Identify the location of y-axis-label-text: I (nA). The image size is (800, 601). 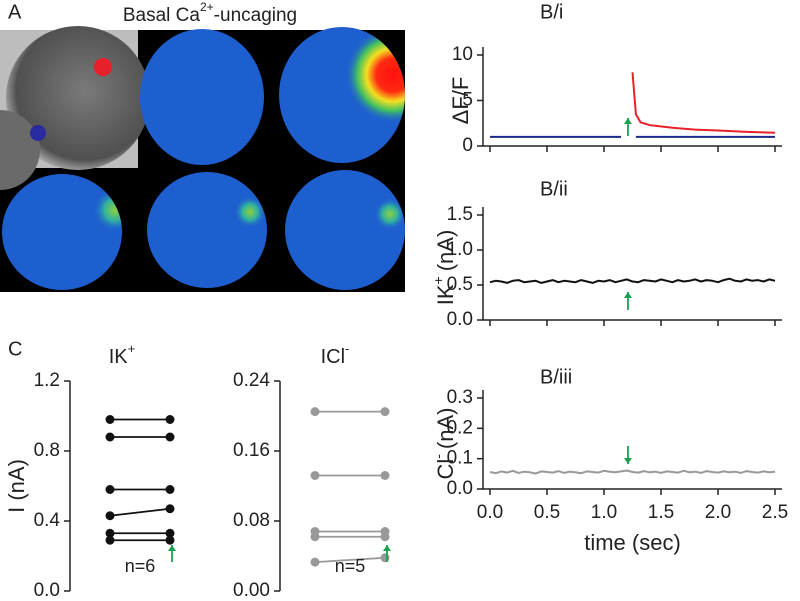
(16, 486).